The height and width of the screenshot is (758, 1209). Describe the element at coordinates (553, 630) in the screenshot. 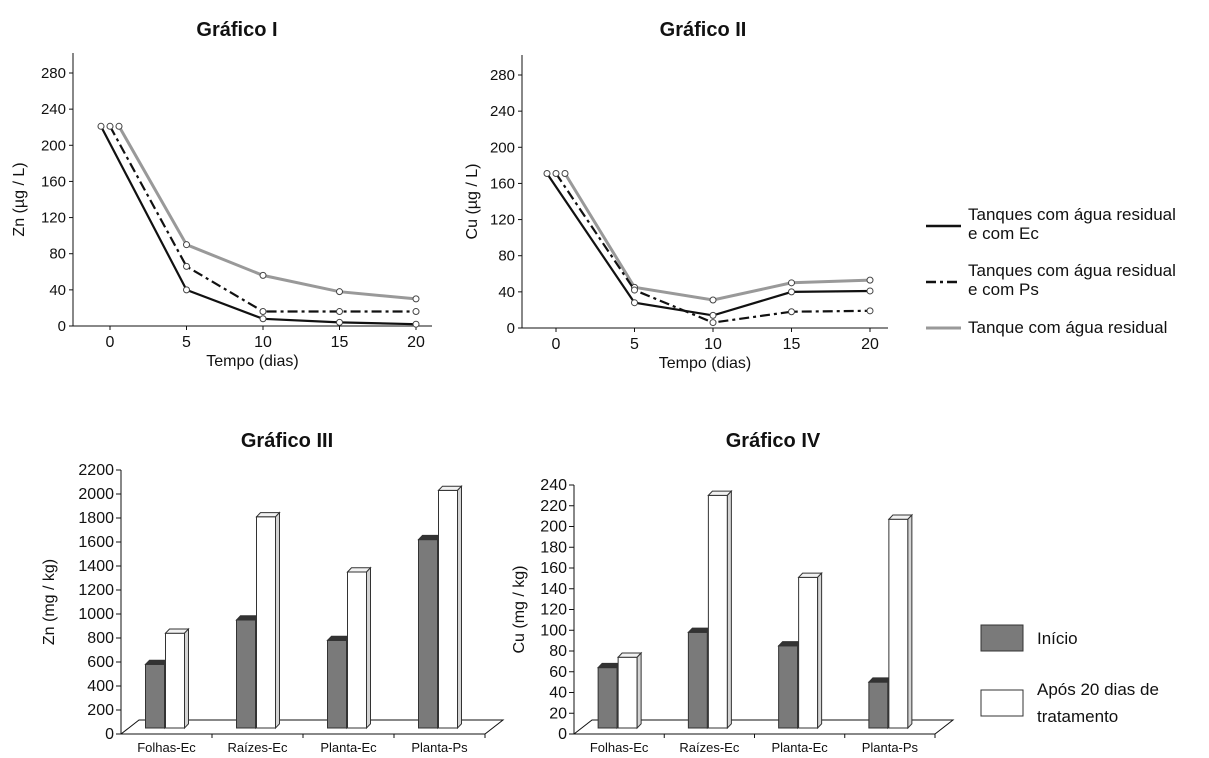

I see `y-tick-label: 100` at that location.